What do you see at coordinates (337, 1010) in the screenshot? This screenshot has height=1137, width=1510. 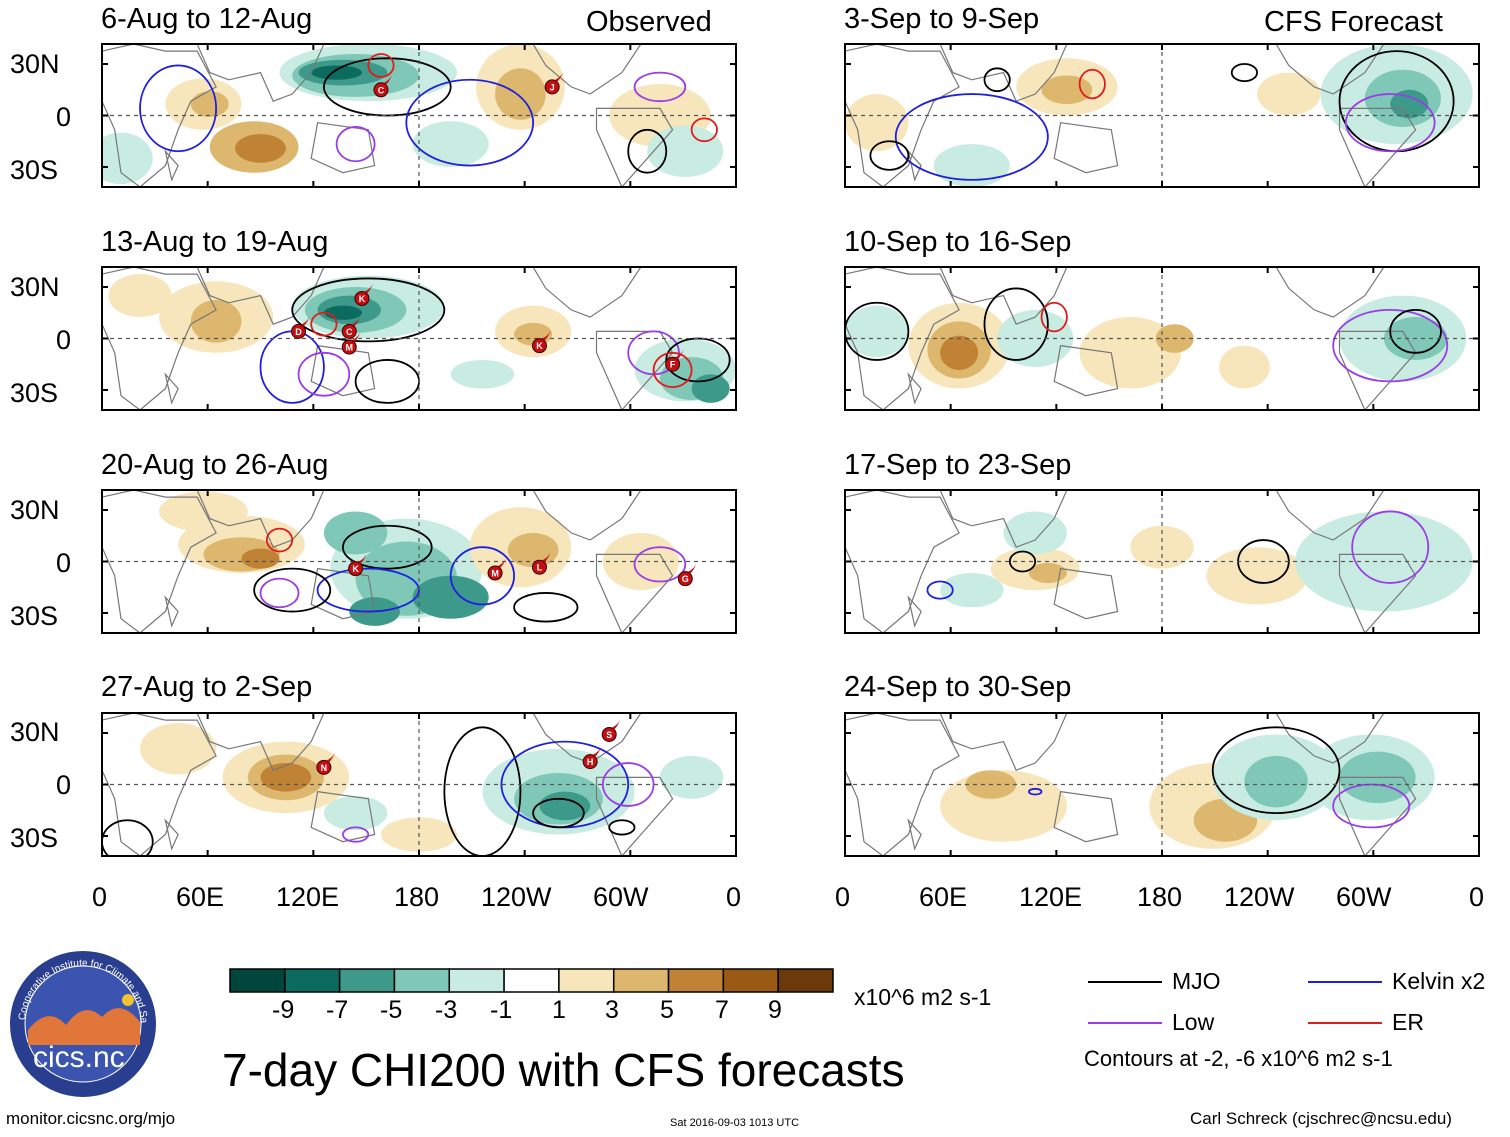 I see `colorbar-label: -7` at bounding box center [337, 1010].